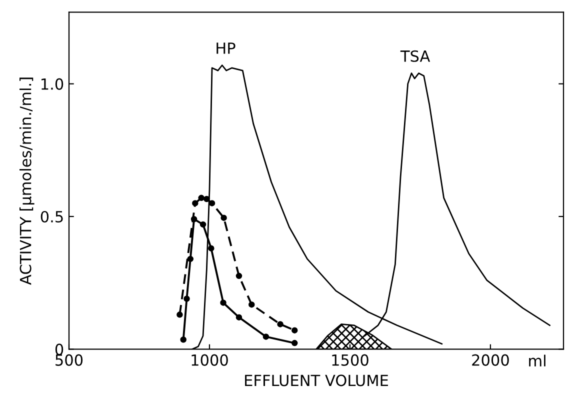 Image resolution: width=575 pixels, height=406 pixels. What do you see at coordinates (53, 84) in the screenshot?
I see `y-tick-label: 1.0` at bounding box center [53, 84].